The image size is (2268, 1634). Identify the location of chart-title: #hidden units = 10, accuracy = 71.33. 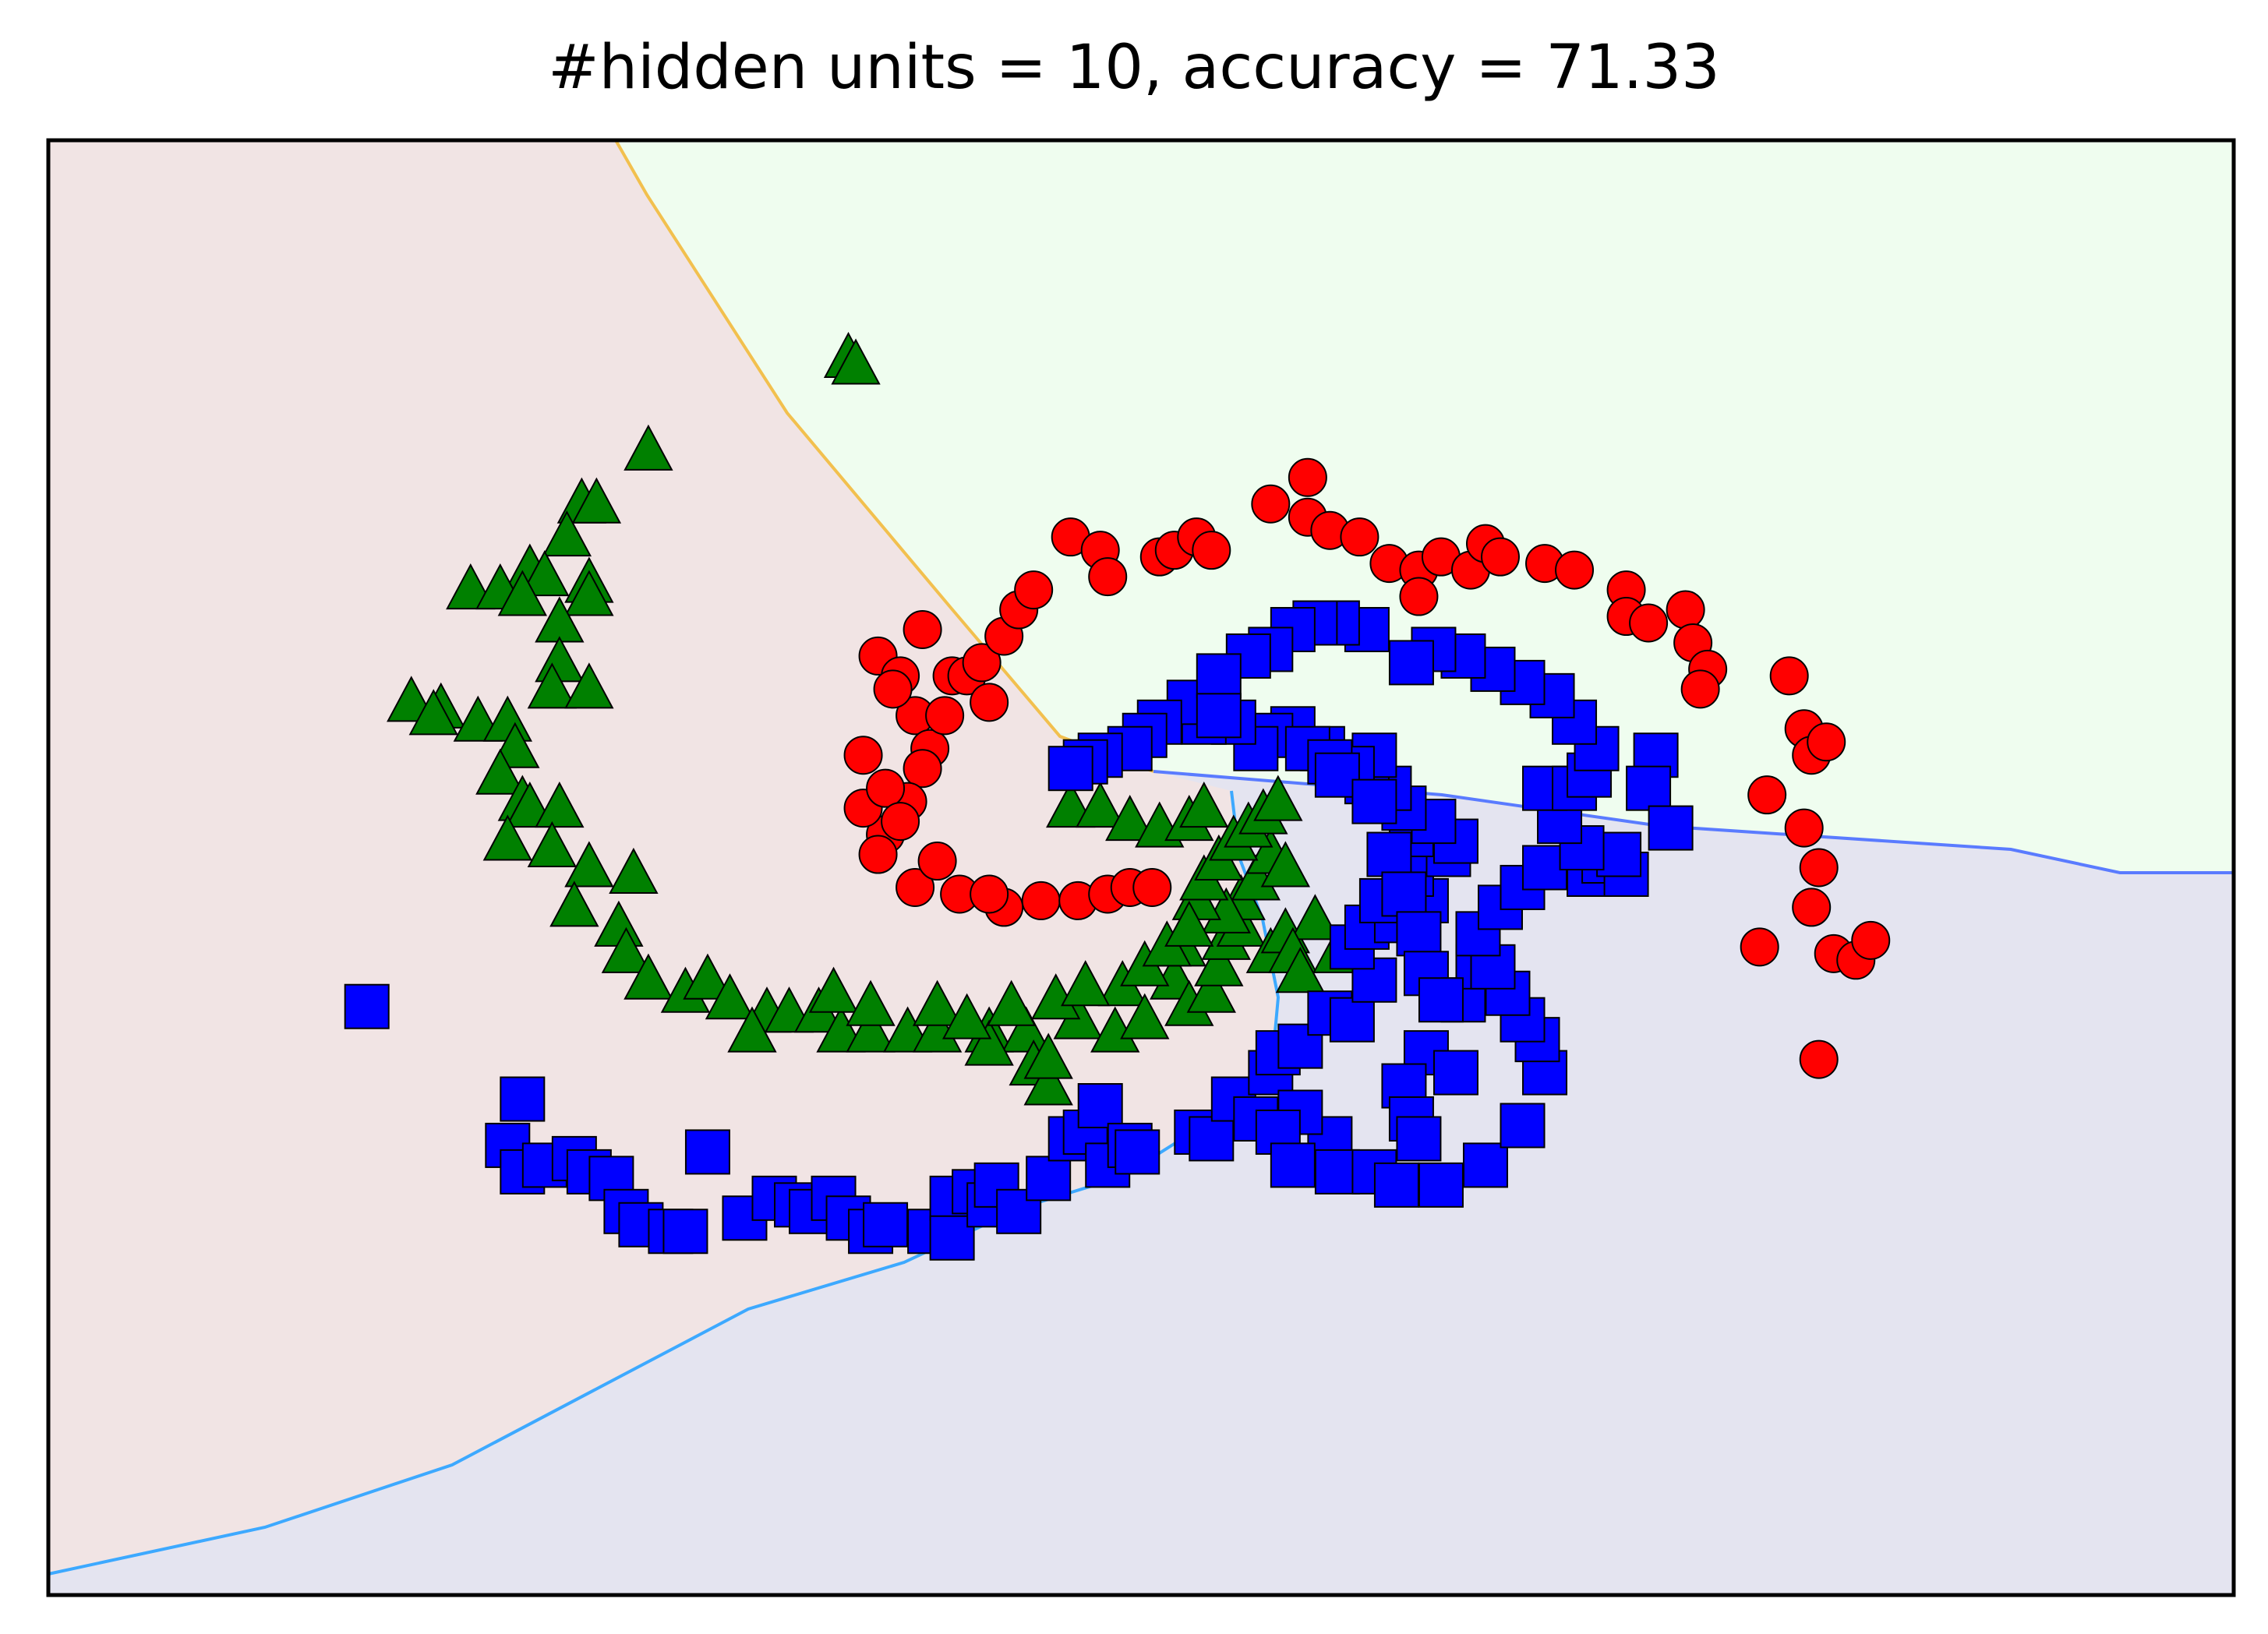
(1134, 68).